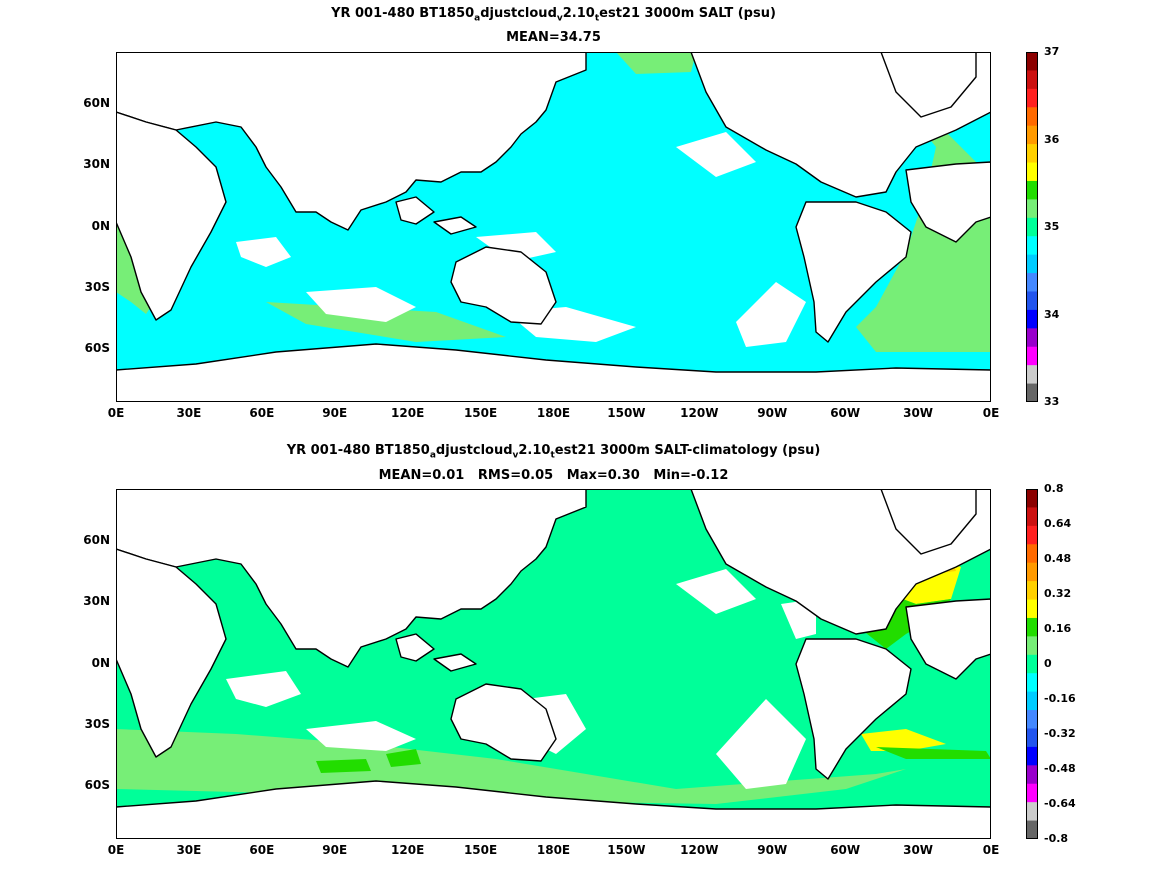  What do you see at coordinates (1058, 593) in the screenshot?
I see `colorbar-tick-label: 0.32` at bounding box center [1058, 593].